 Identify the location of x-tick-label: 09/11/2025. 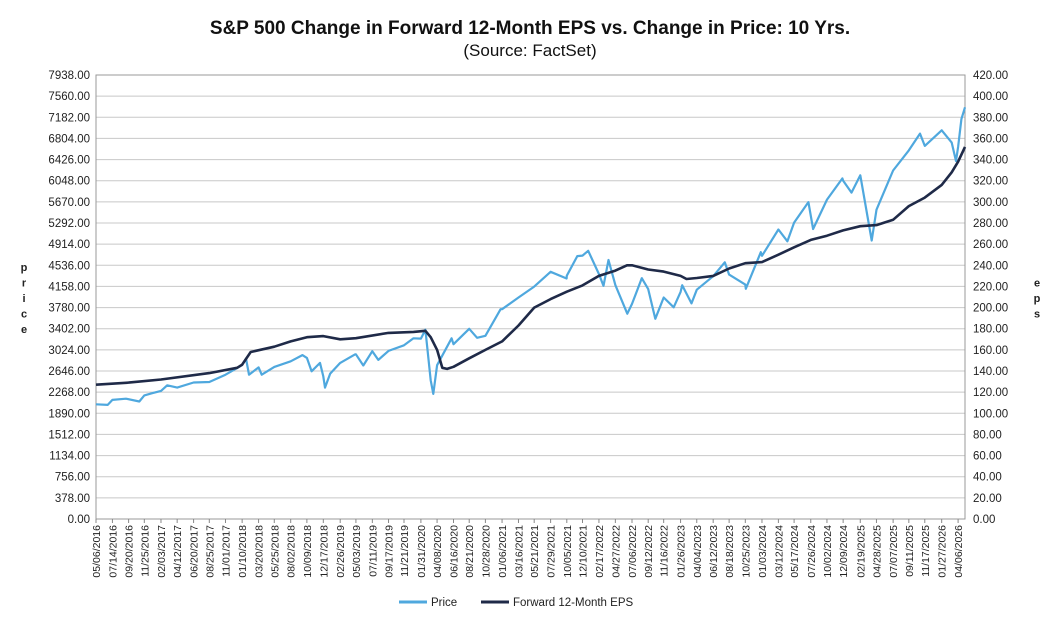
(910, 551).